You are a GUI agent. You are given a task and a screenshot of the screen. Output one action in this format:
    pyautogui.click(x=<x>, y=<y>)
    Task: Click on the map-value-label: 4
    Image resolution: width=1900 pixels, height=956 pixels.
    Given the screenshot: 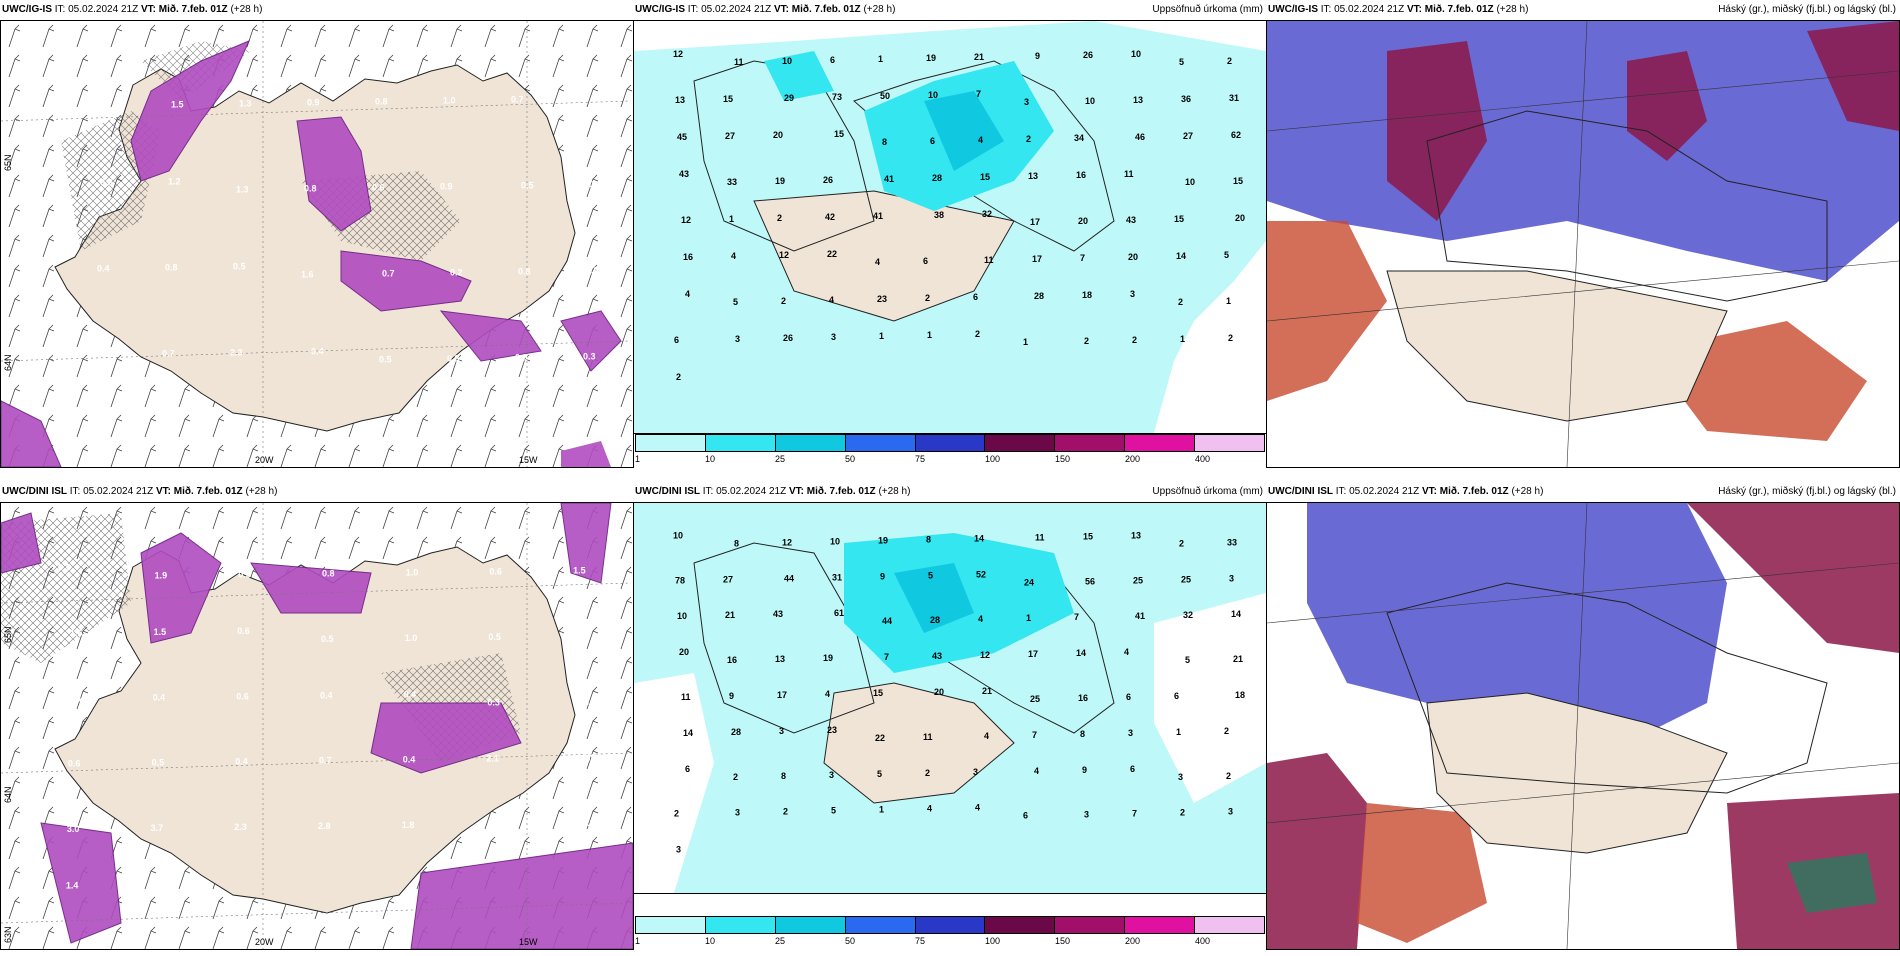 What is the action you would take?
    pyautogui.click(x=877, y=262)
    